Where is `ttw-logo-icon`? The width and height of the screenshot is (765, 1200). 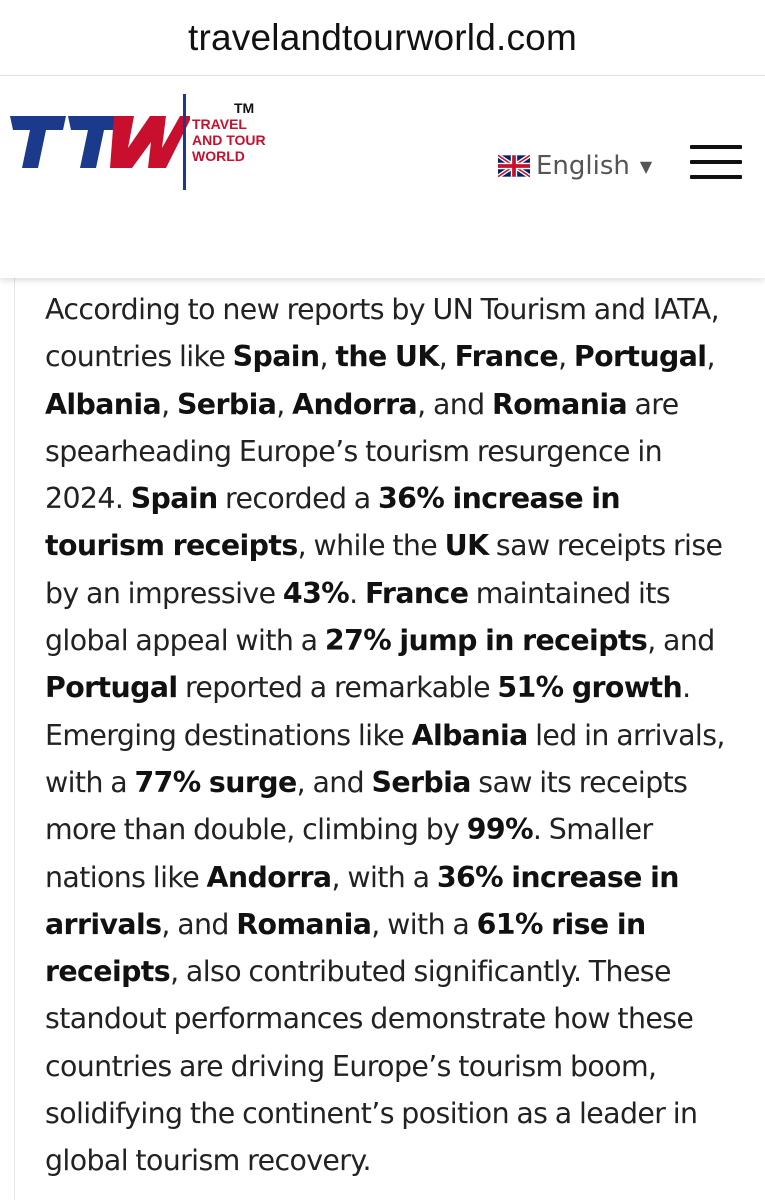 ttw-logo-icon is located at coordinates (100, 142).